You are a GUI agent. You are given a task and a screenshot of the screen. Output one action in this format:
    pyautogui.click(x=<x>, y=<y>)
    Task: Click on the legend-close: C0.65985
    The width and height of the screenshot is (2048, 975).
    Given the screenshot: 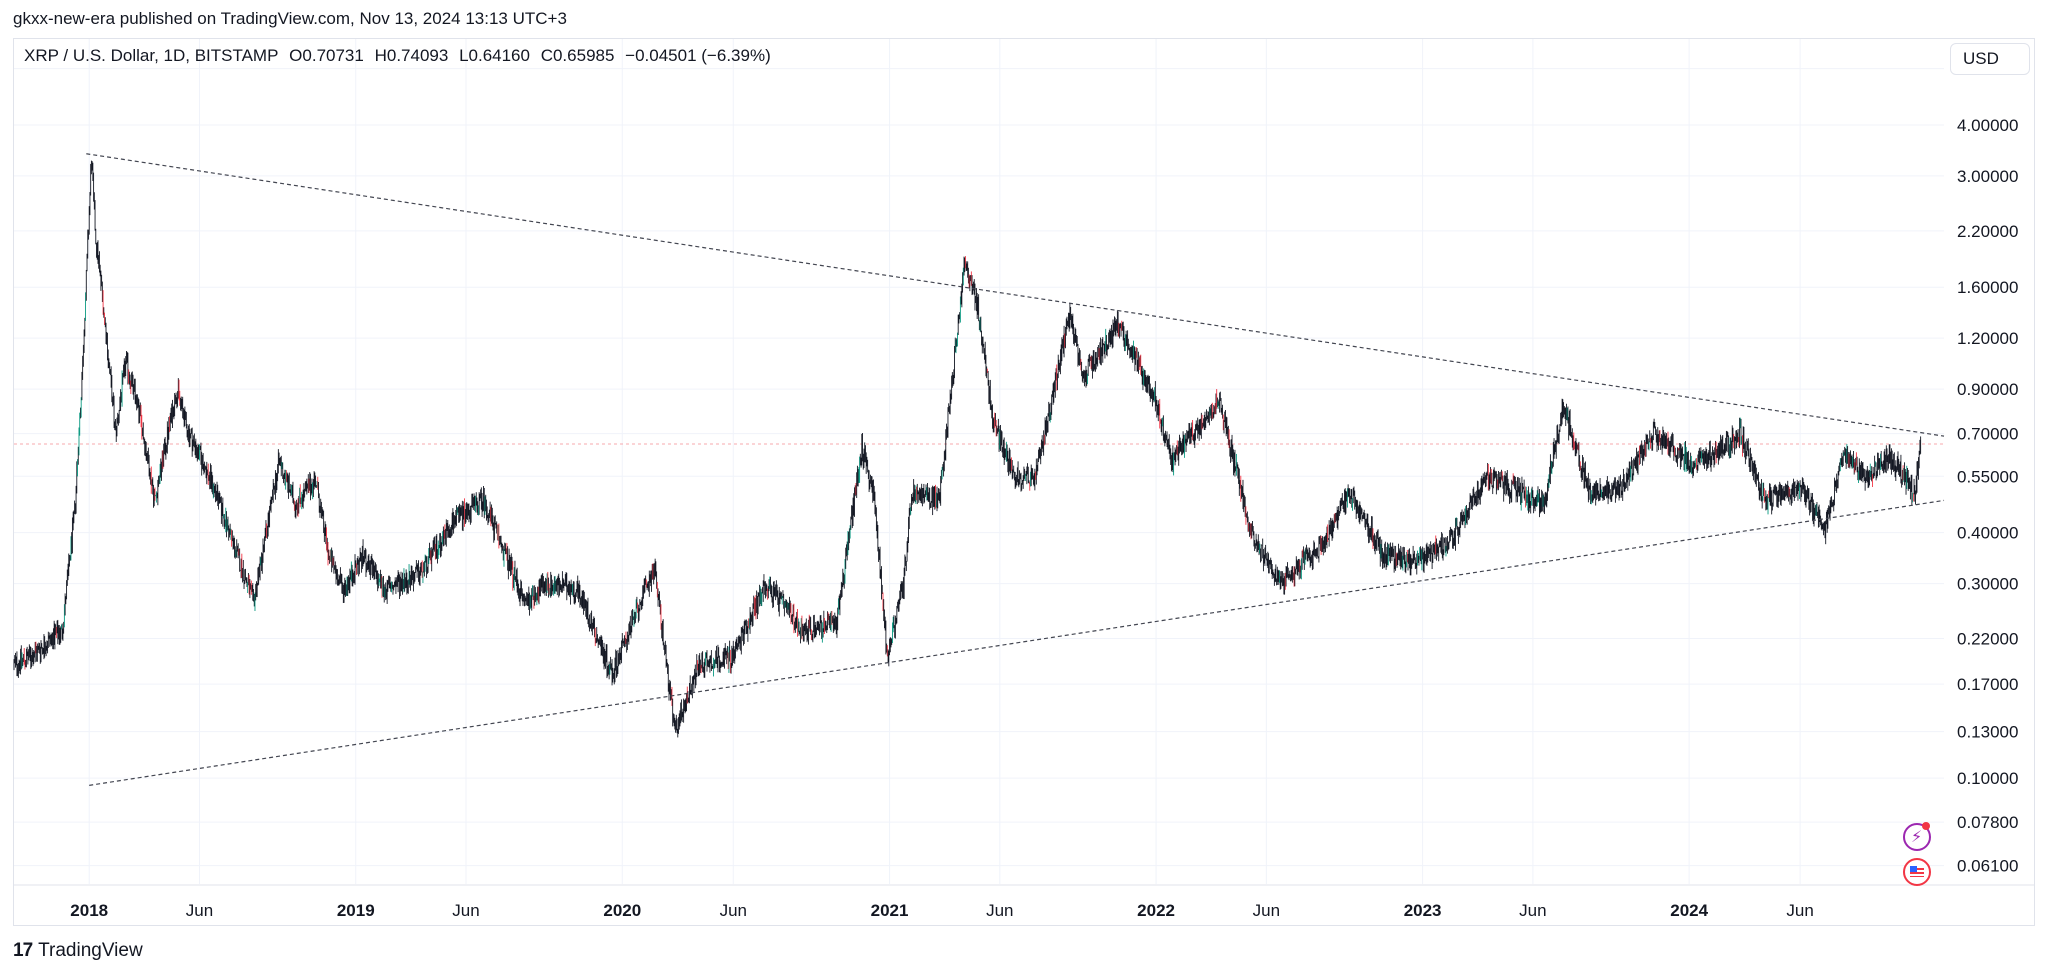 What is the action you would take?
    pyautogui.click(x=577, y=55)
    